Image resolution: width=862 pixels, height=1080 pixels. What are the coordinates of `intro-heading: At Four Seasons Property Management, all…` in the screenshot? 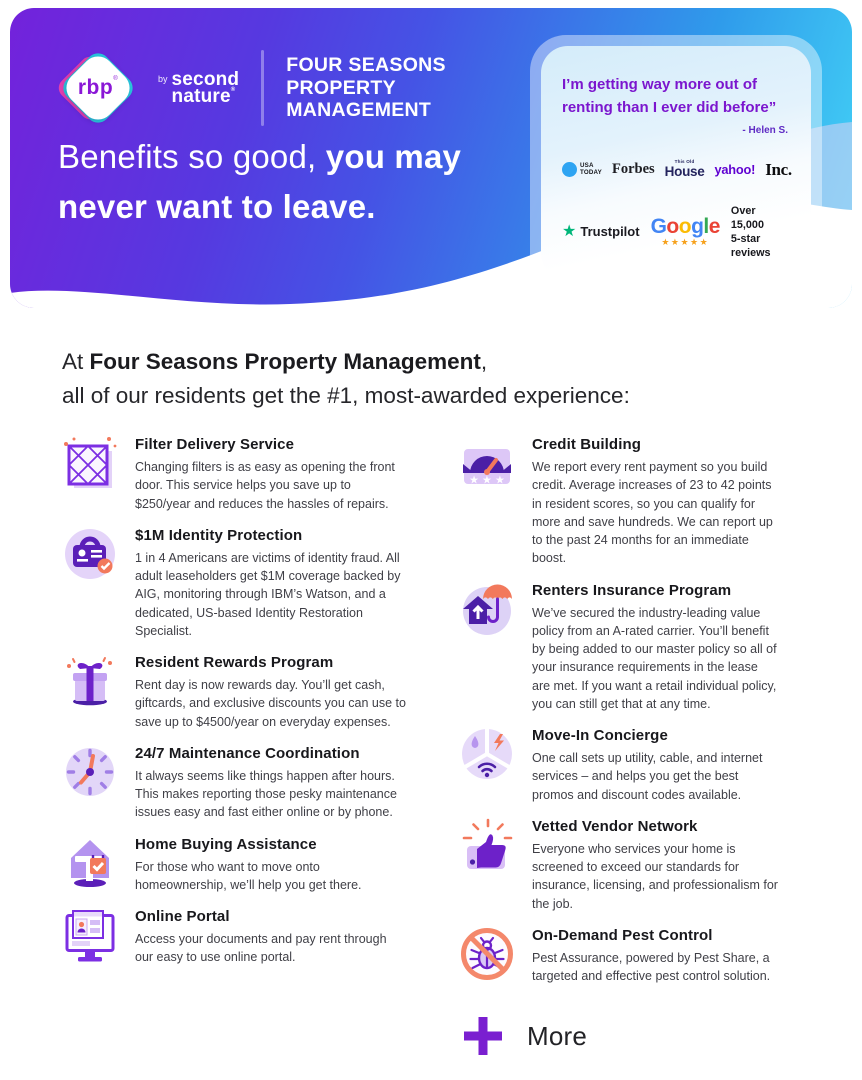 It's located at (346, 378).